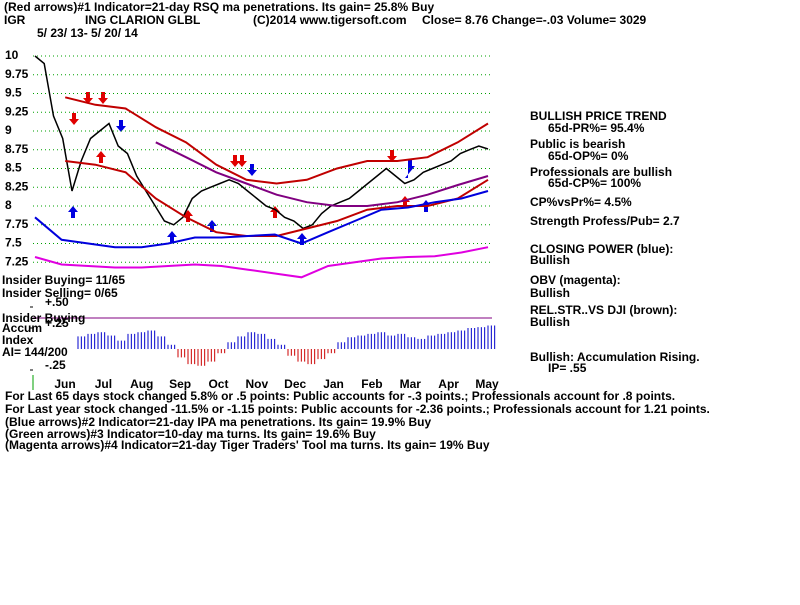  I want to click on left-label: Insider Selling= 0/65, so click(60, 293).